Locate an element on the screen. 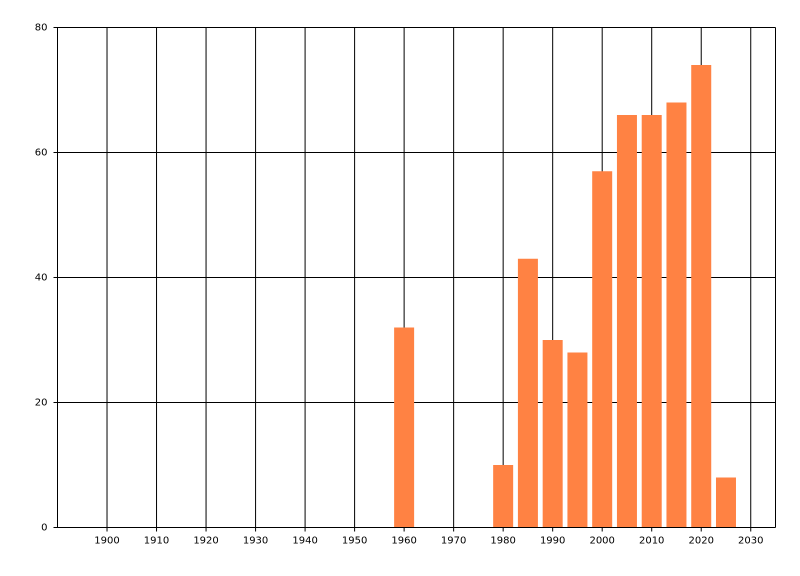 This screenshot has height=576, width=800. y-tick-label: 80 is located at coordinates (41, 28).